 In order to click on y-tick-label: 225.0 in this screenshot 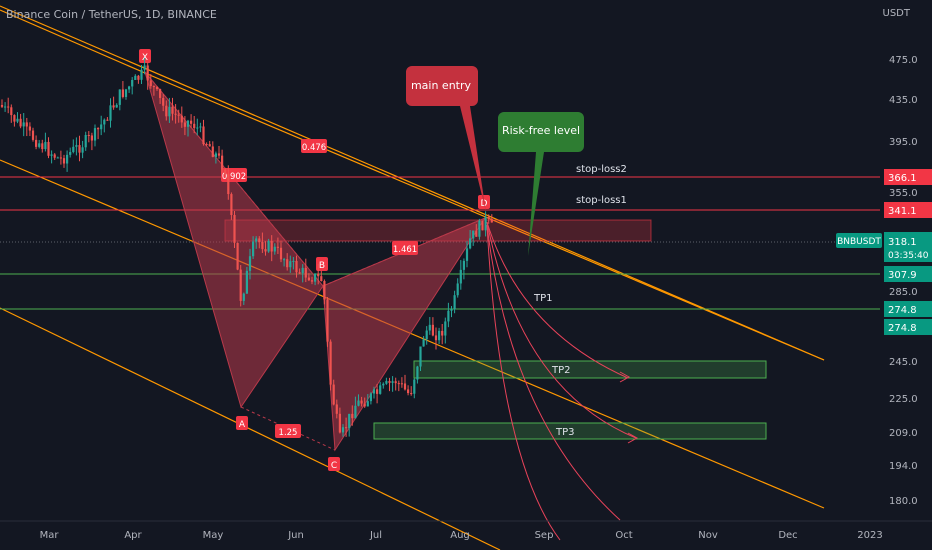, I will do `click(903, 399)`.